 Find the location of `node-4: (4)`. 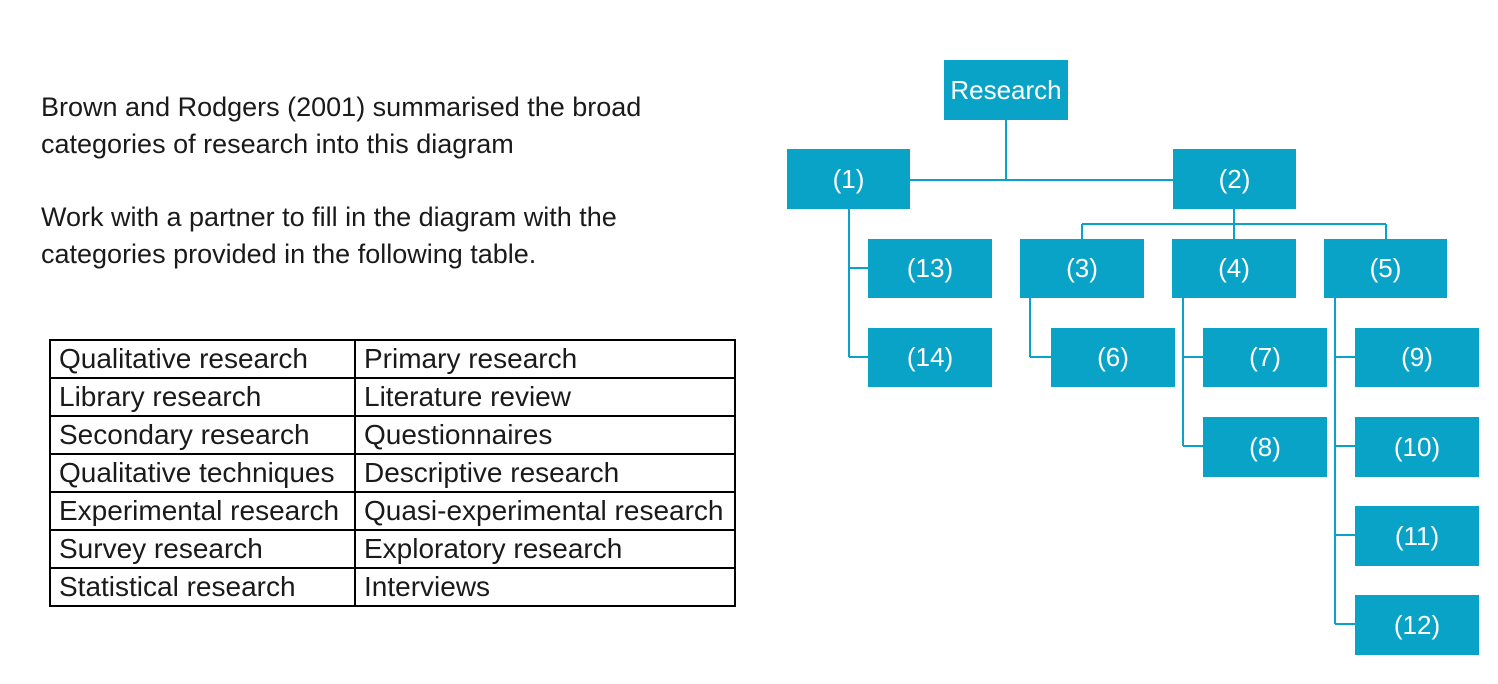

node-4: (4) is located at coordinates (1234, 268).